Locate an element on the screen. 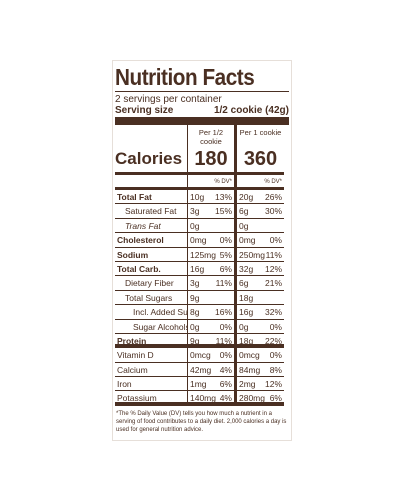 The width and height of the screenshot is (400, 500). blank is located at coordinates (151, 182).